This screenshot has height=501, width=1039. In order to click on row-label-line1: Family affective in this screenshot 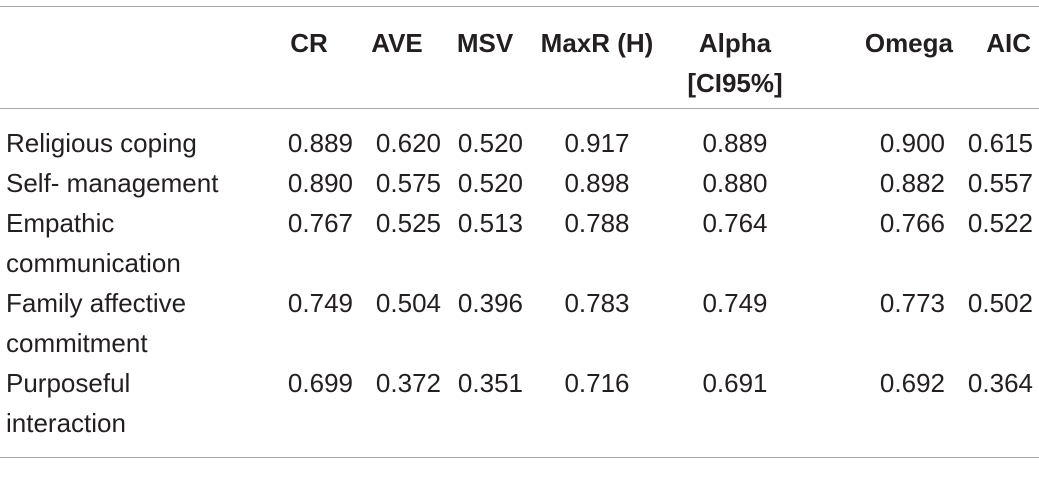, I will do `click(96, 303)`.